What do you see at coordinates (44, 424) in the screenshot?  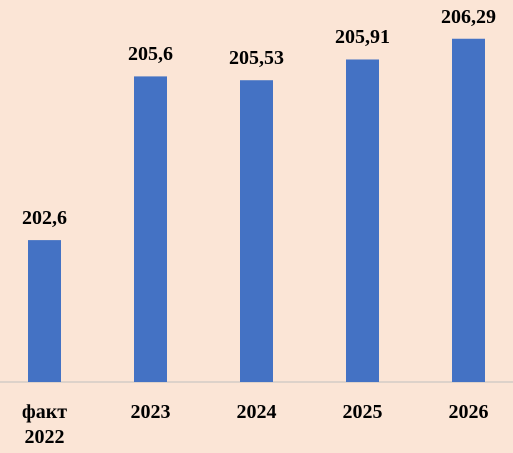 I see `x-tick-label: факт 2022` at bounding box center [44, 424].